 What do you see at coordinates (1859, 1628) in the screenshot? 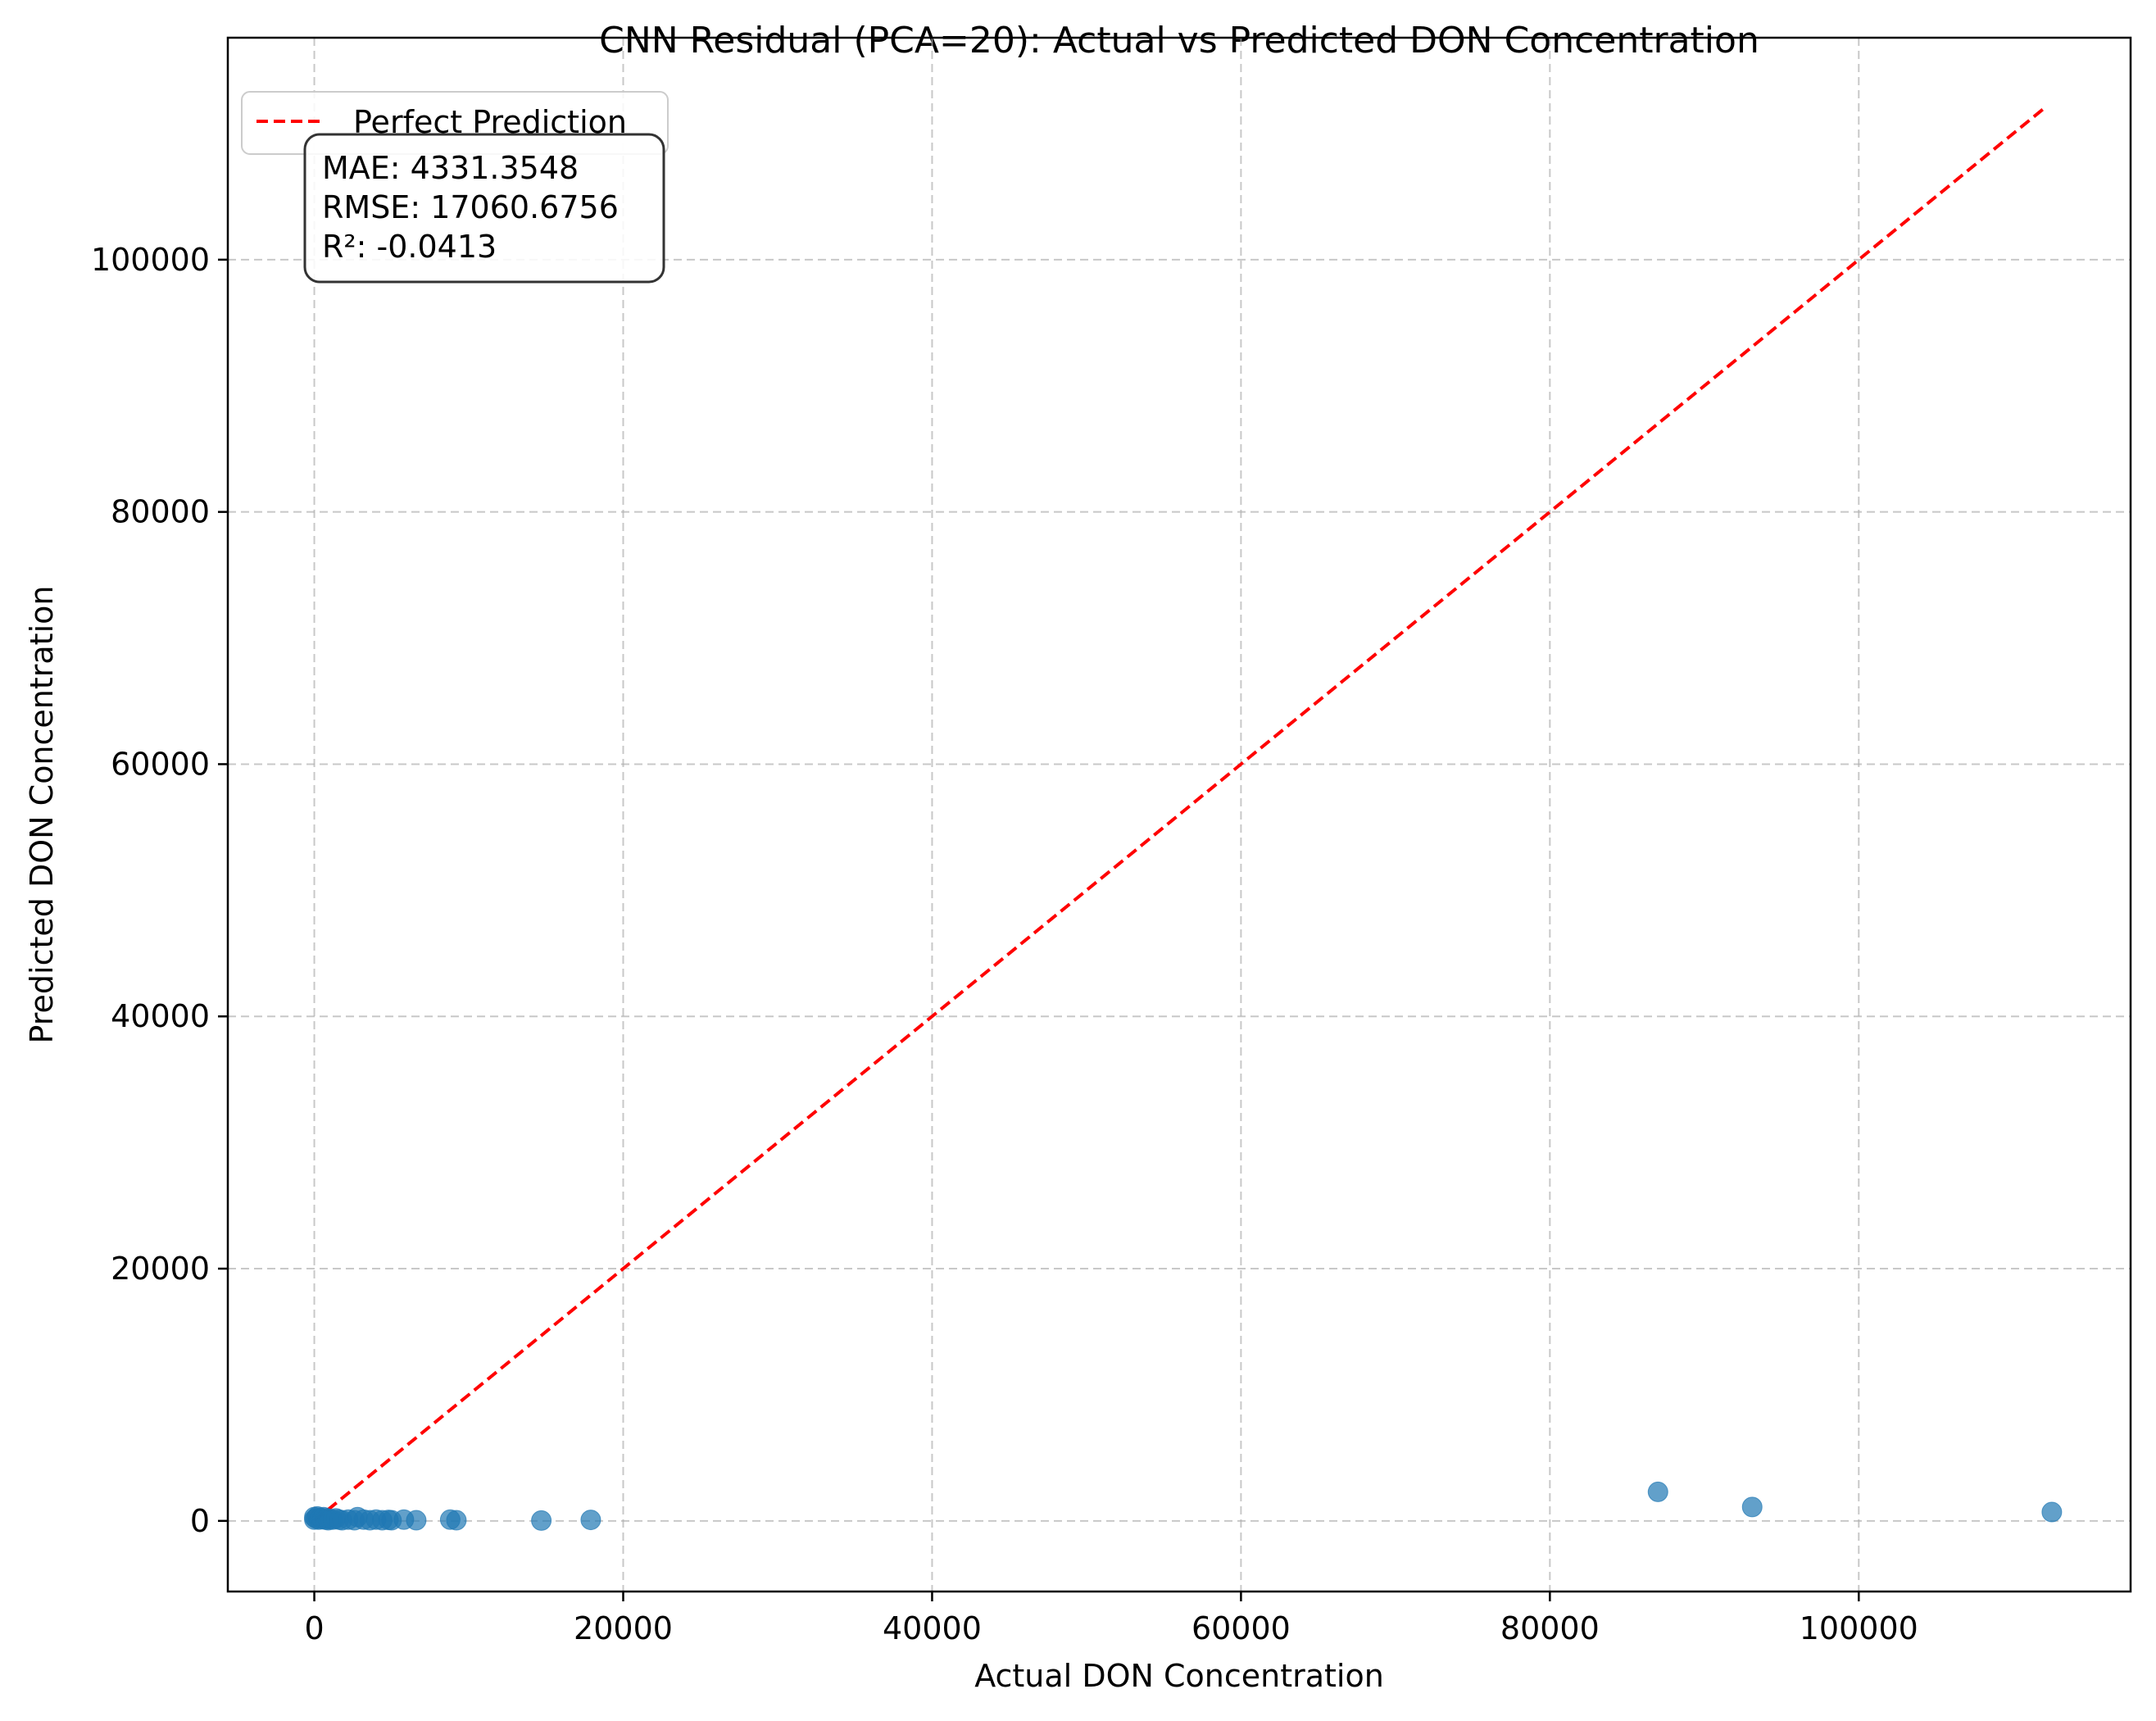
I see `x-tick-label: 100000` at bounding box center [1859, 1628].